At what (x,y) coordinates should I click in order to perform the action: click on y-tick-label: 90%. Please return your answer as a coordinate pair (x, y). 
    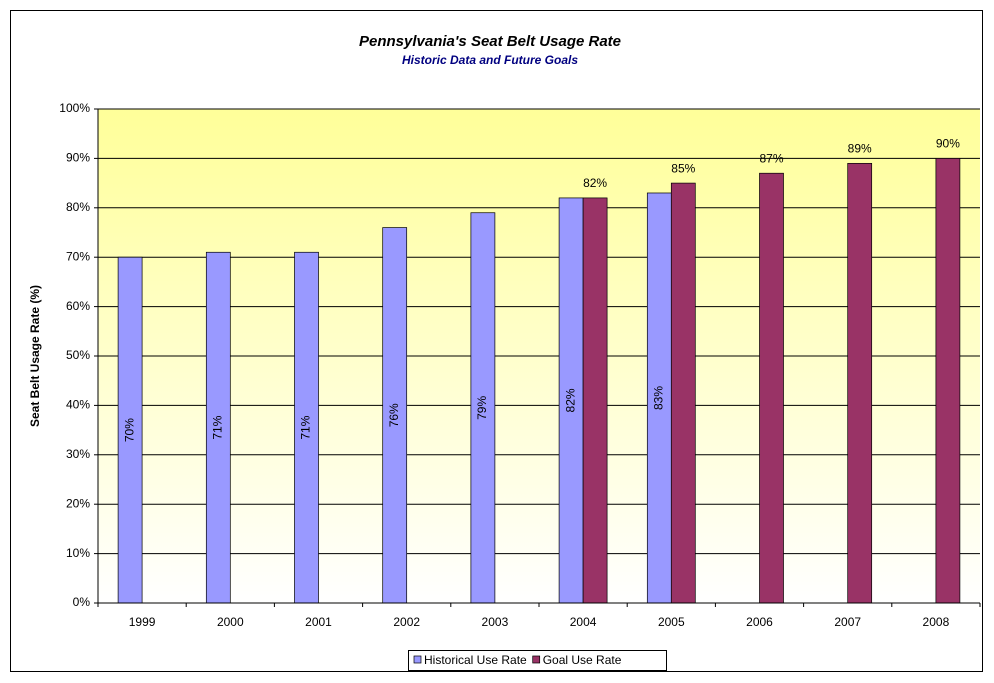
    Looking at the image, I should click on (78, 158).